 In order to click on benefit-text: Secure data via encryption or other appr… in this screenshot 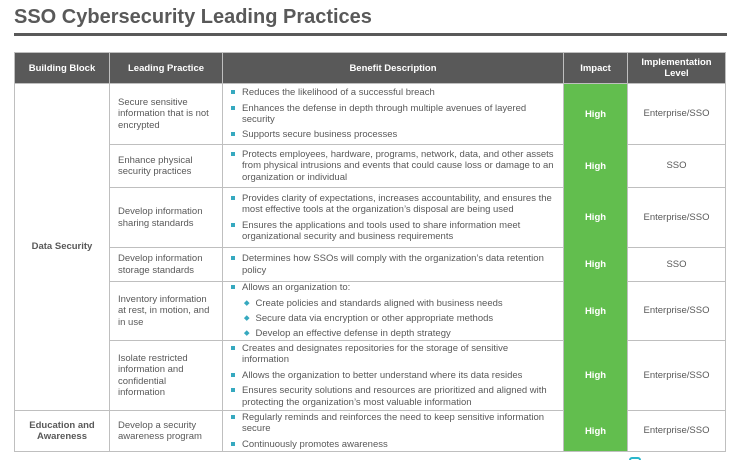, I will do `click(374, 318)`.